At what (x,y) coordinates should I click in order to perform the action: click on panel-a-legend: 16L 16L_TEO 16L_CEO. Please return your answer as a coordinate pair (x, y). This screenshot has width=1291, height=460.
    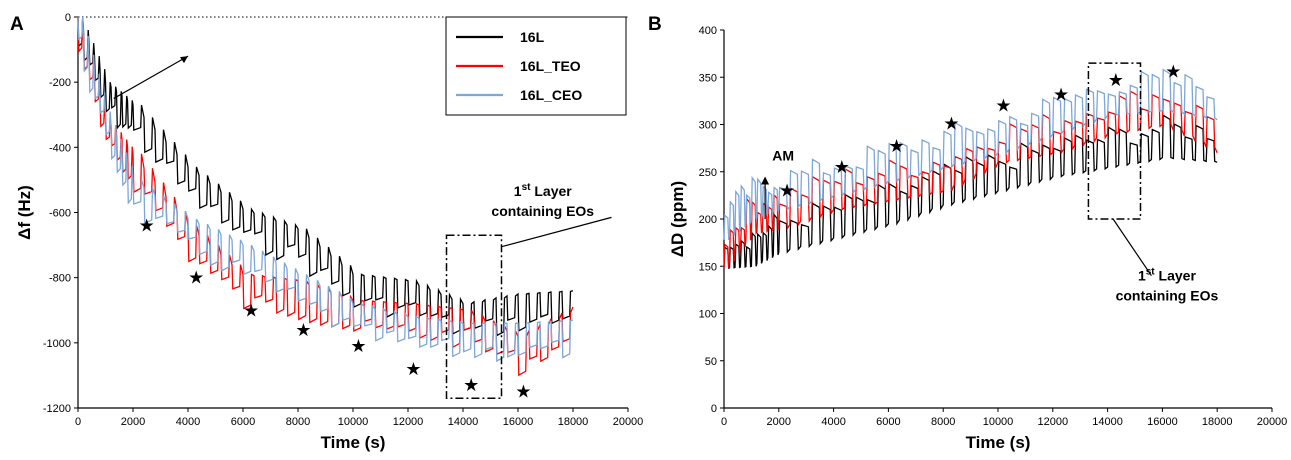
    Looking at the image, I should click on (536, 66).